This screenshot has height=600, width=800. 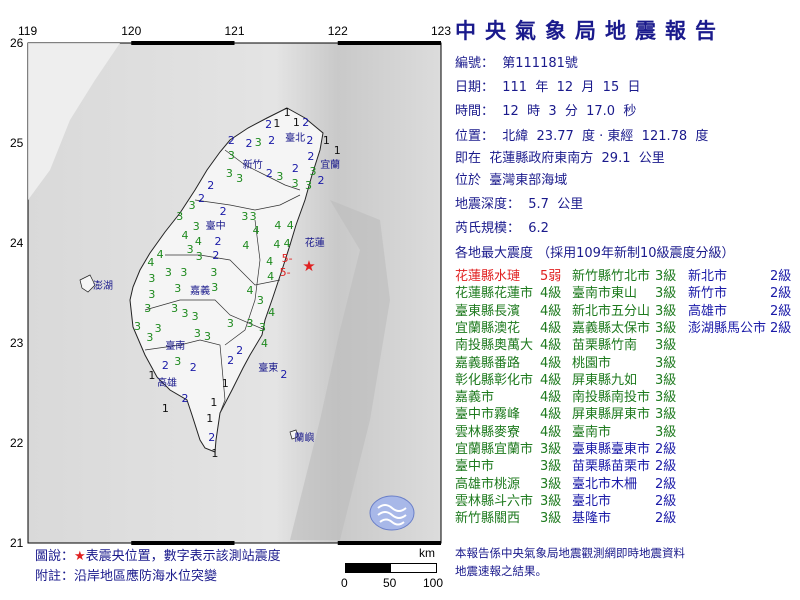 I want to click on scale-bar, so click(x=391, y=568).